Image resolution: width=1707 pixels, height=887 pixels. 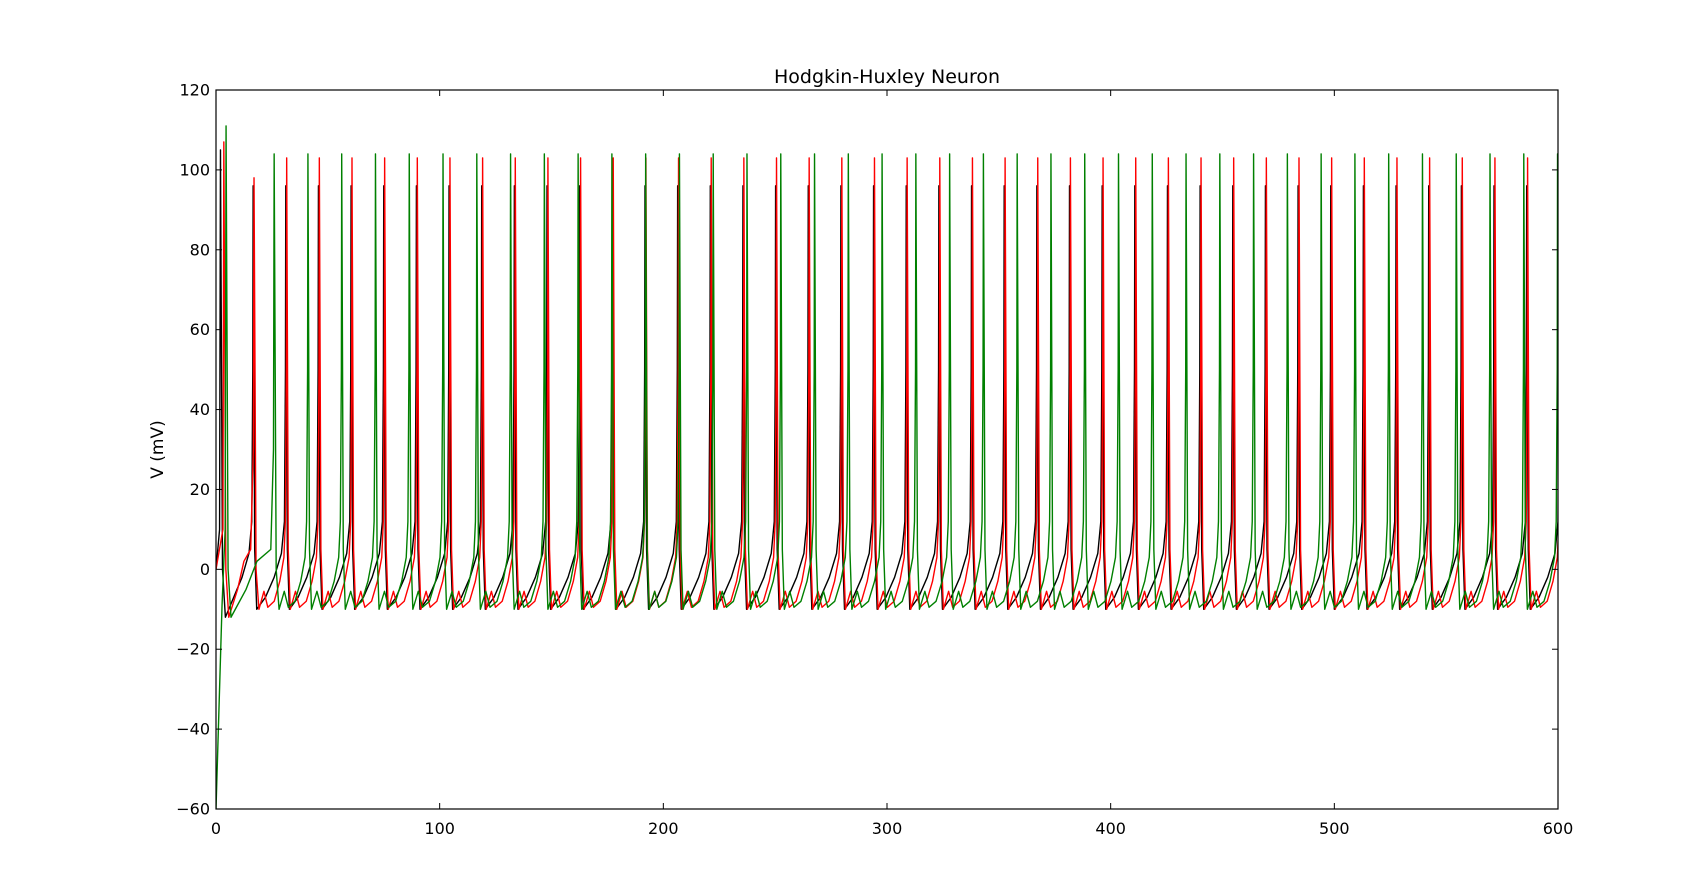 What do you see at coordinates (1558, 828) in the screenshot?
I see `x-tick-label: 600` at bounding box center [1558, 828].